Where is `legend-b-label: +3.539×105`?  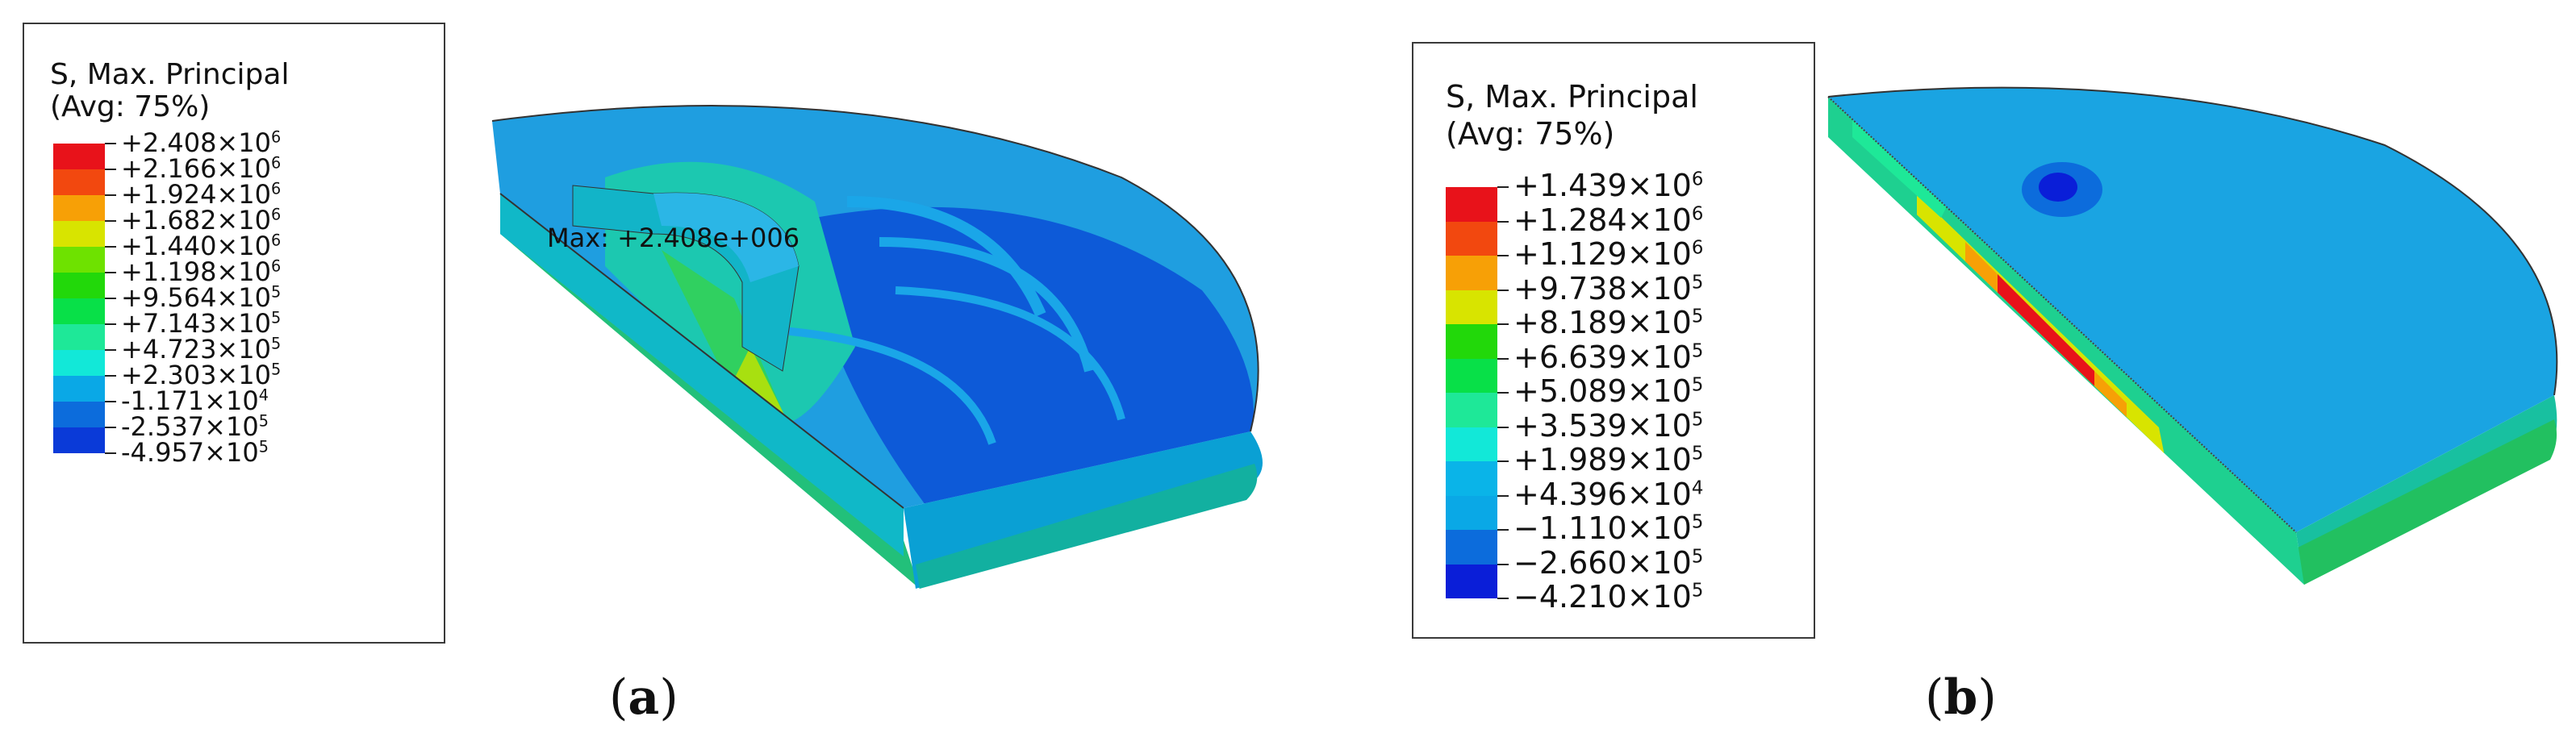 legend-b-label: +3.539×105 is located at coordinates (1608, 425).